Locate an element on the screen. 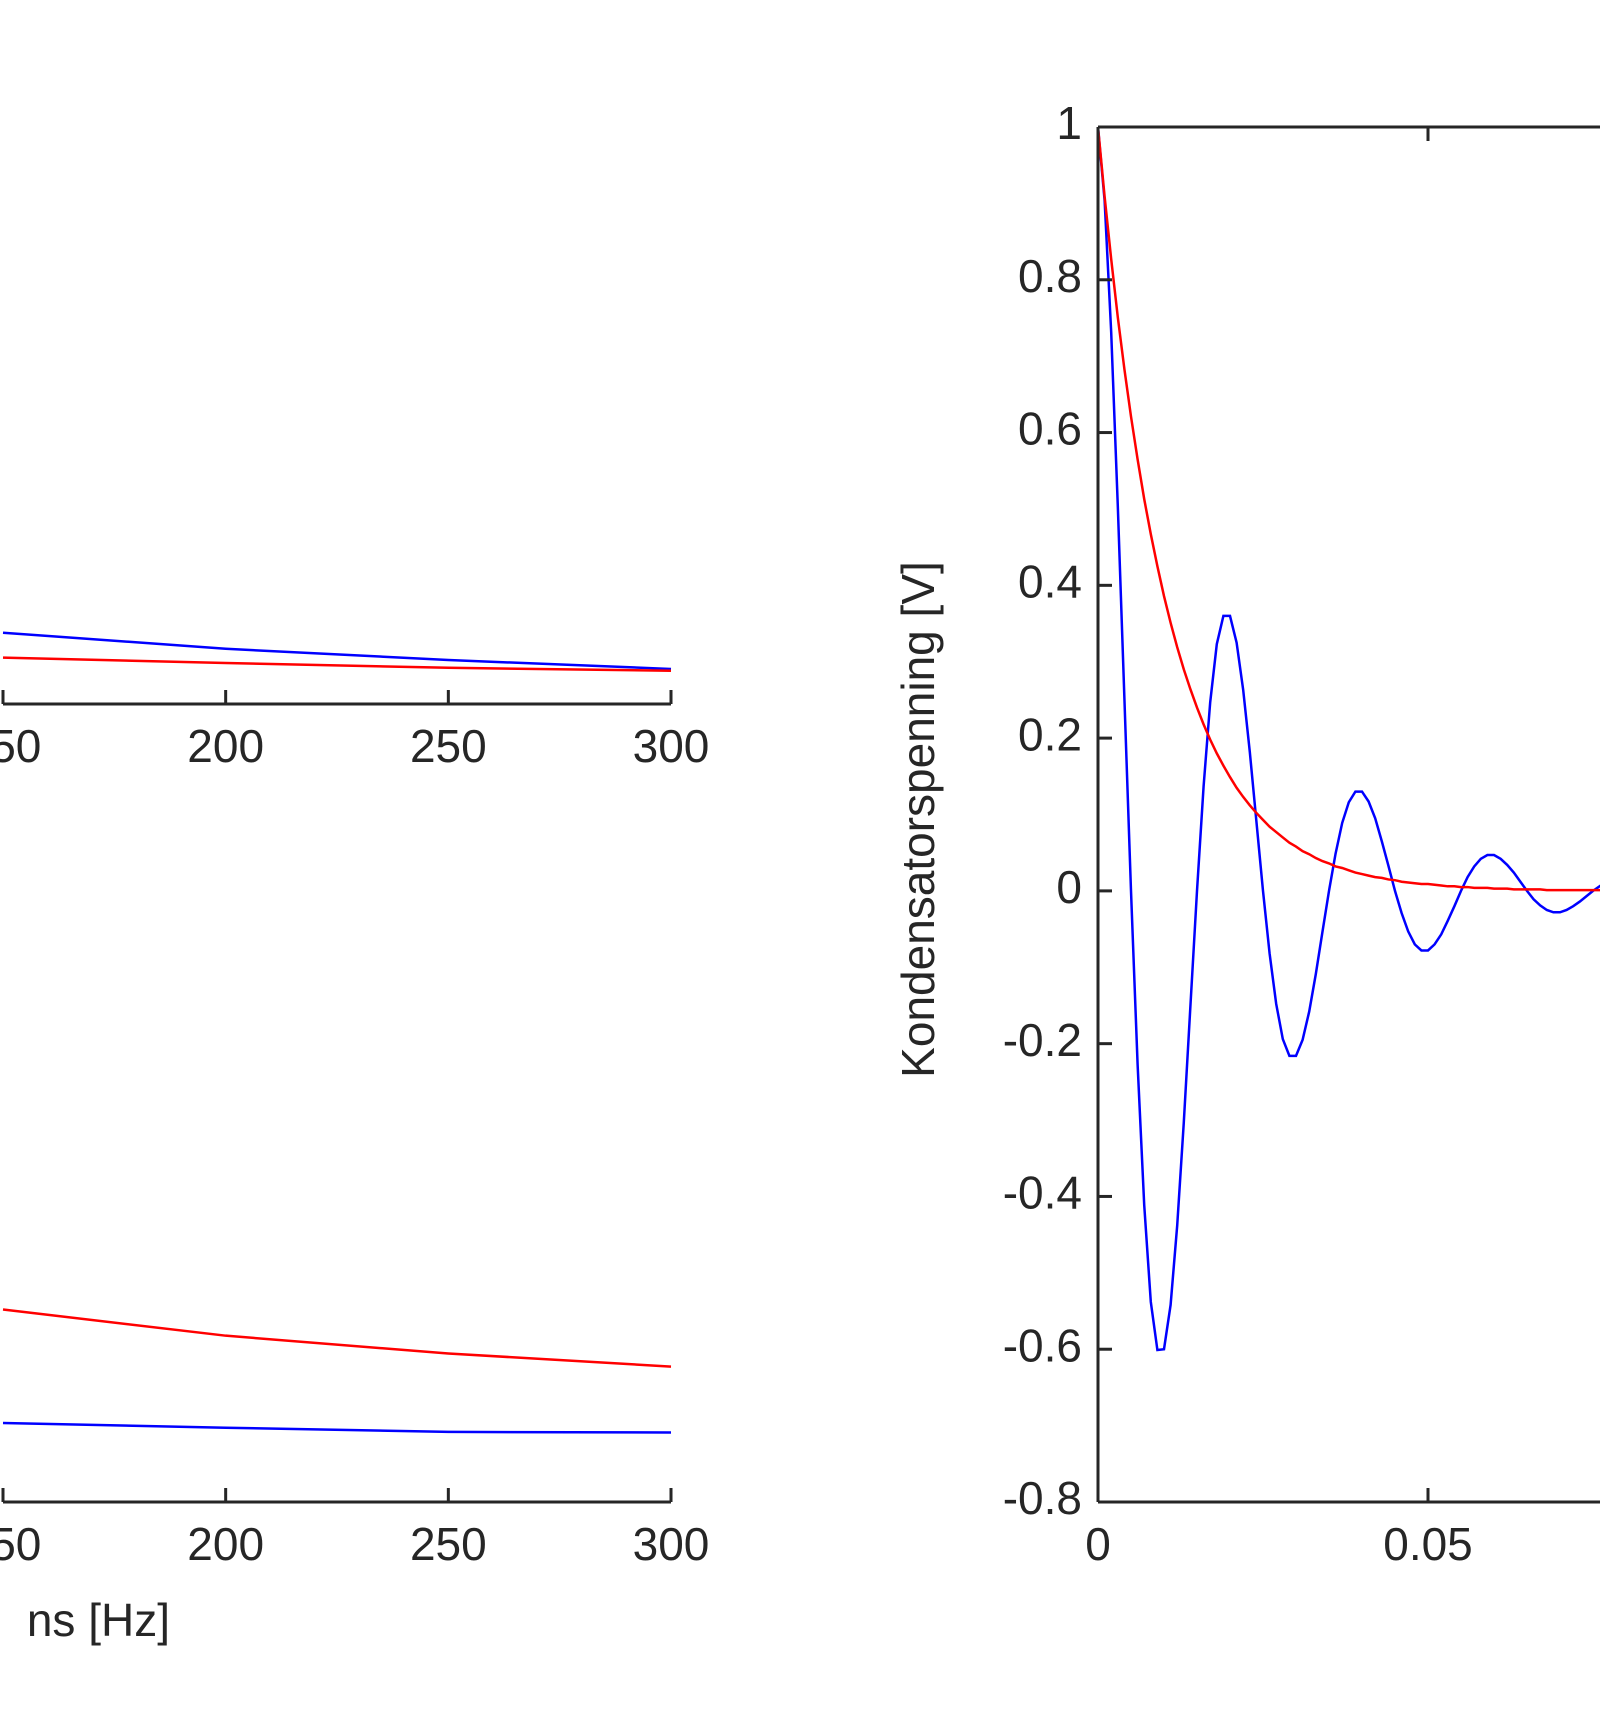 Image resolution: width=1600 pixels, height=1726 pixels. x-axis-label: ns [Hz] is located at coordinates (98, 1620).